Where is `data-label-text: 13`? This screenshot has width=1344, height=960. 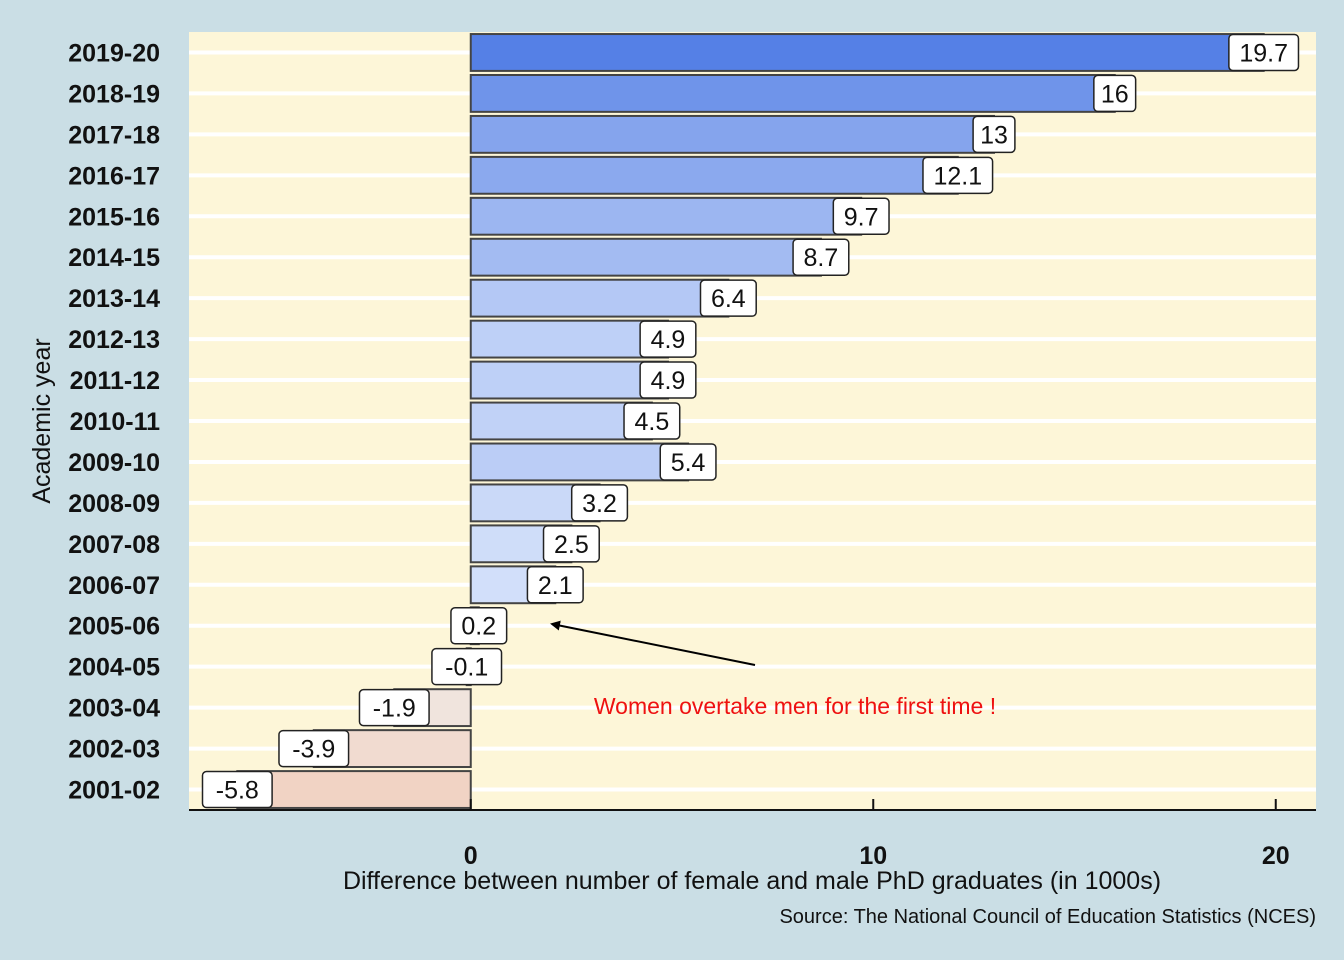 data-label-text: 13 is located at coordinates (994, 135).